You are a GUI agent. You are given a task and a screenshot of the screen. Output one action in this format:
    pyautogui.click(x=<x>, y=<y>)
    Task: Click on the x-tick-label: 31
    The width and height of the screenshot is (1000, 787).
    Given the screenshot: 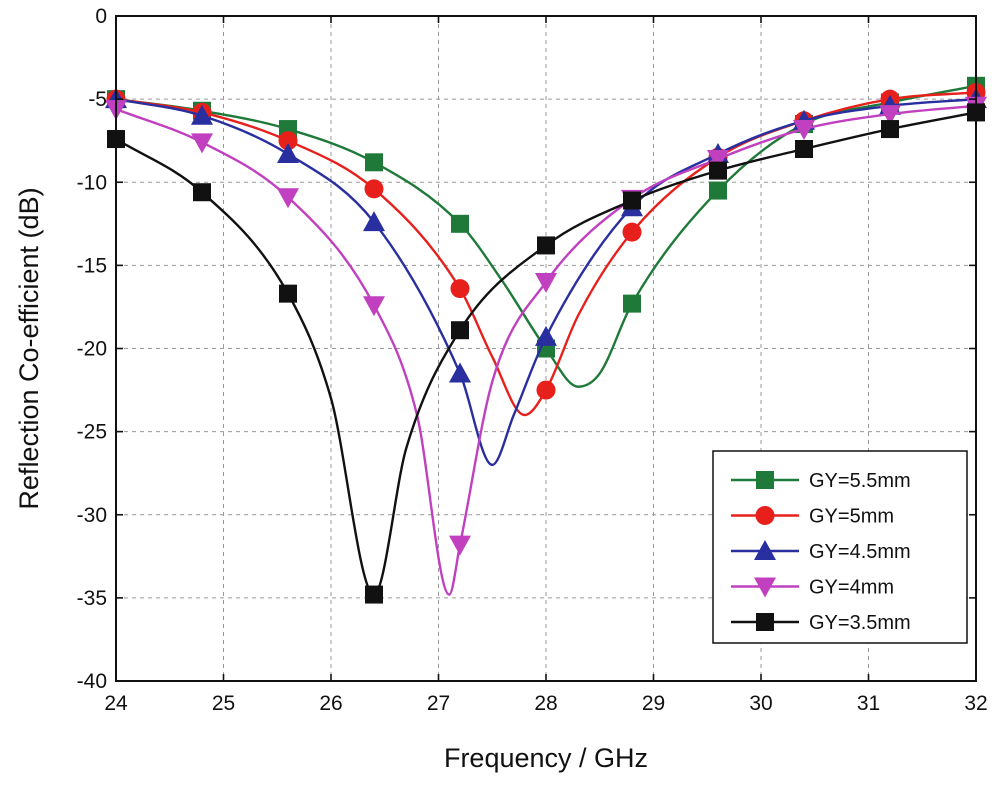 What is the action you would take?
    pyautogui.click(x=868, y=703)
    